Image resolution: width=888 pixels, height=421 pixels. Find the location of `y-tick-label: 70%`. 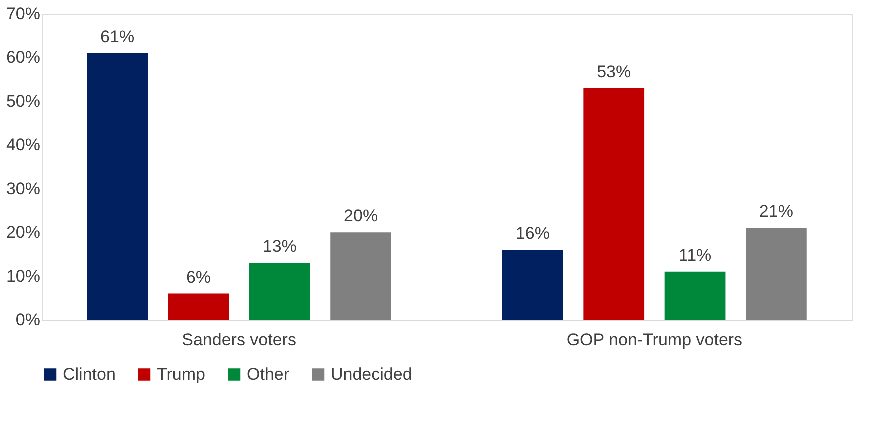

y-tick-label: 70% is located at coordinates (23, 14).